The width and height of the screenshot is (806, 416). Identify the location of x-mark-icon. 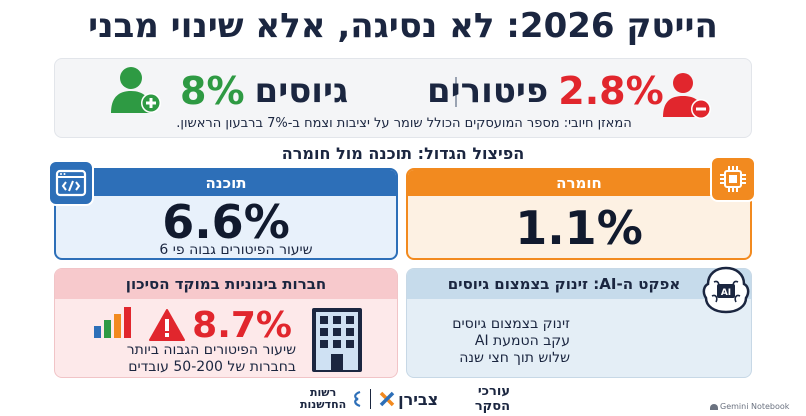
(387, 399).